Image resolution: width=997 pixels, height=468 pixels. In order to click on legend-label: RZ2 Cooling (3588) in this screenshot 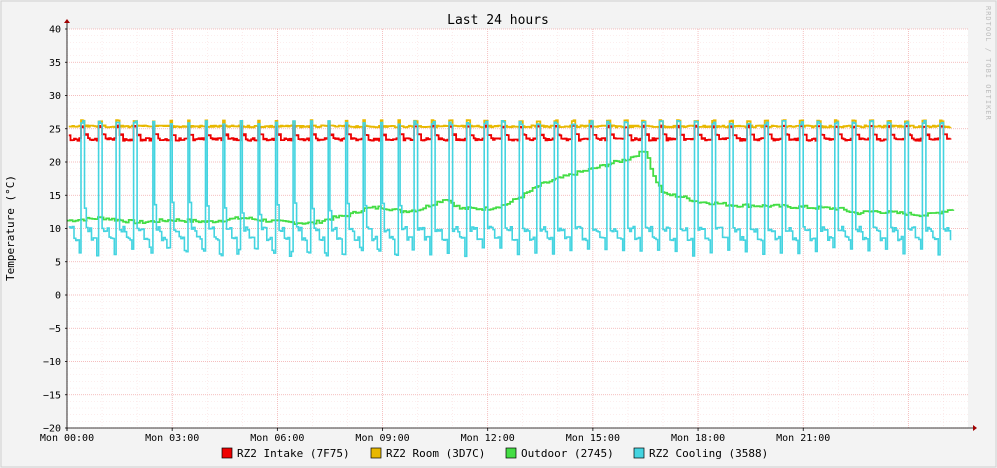, I will do `click(708, 453)`.